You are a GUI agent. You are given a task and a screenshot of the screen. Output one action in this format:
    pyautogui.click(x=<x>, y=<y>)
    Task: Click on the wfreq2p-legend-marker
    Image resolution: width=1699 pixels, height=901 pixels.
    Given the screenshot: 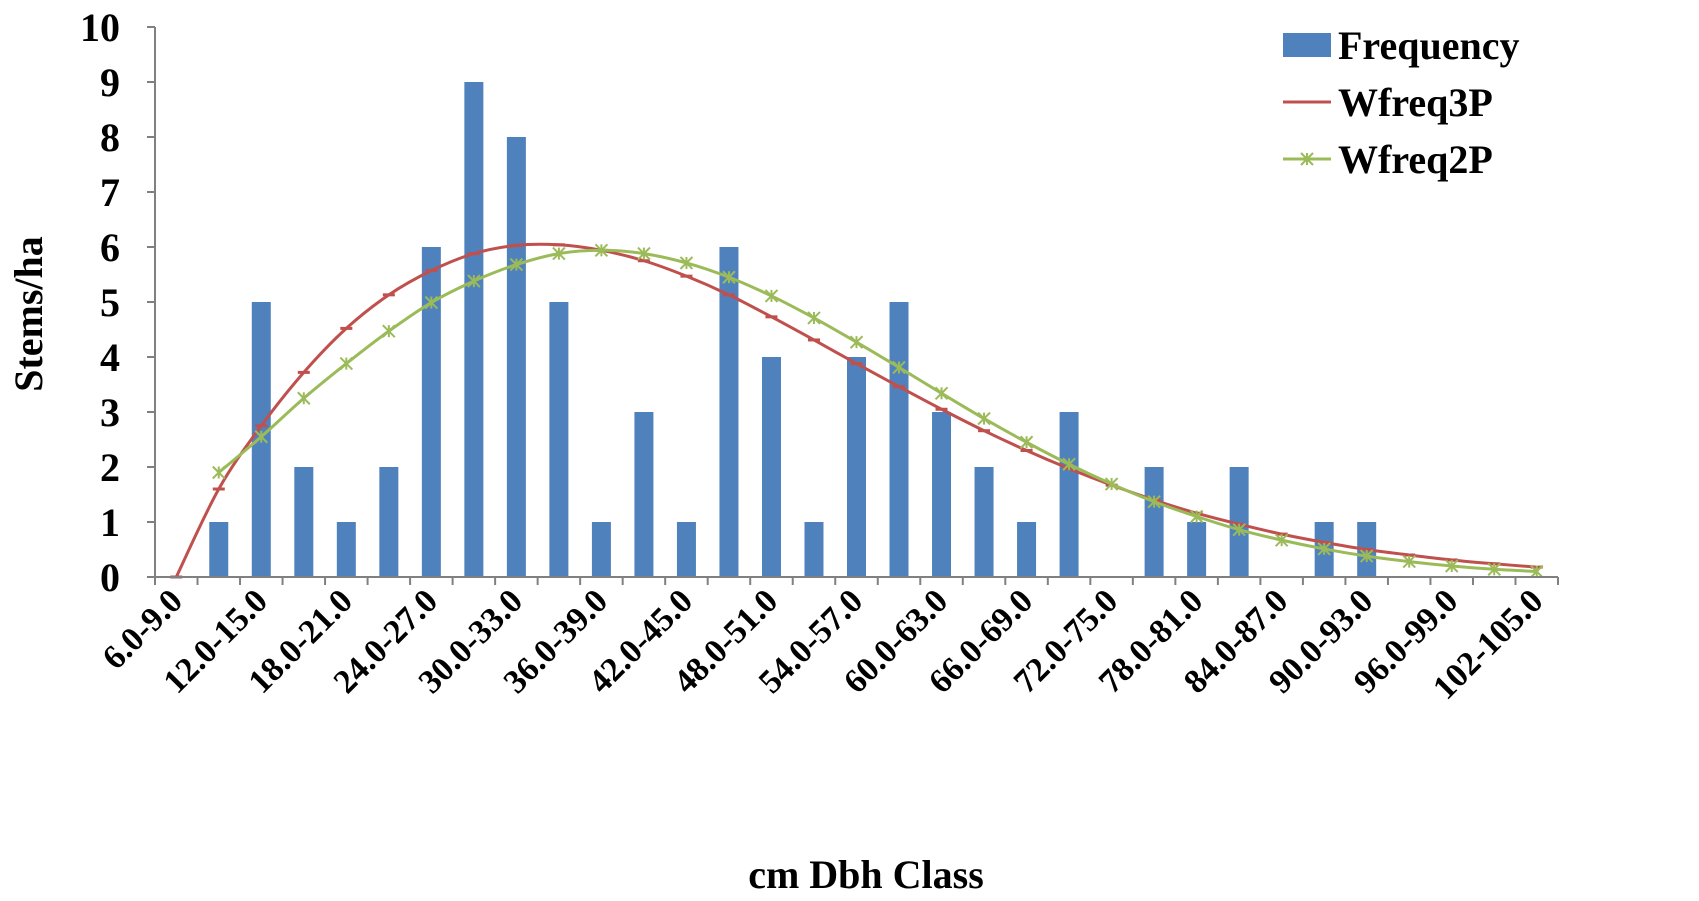 What is the action you would take?
    pyautogui.click(x=1307, y=159)
    